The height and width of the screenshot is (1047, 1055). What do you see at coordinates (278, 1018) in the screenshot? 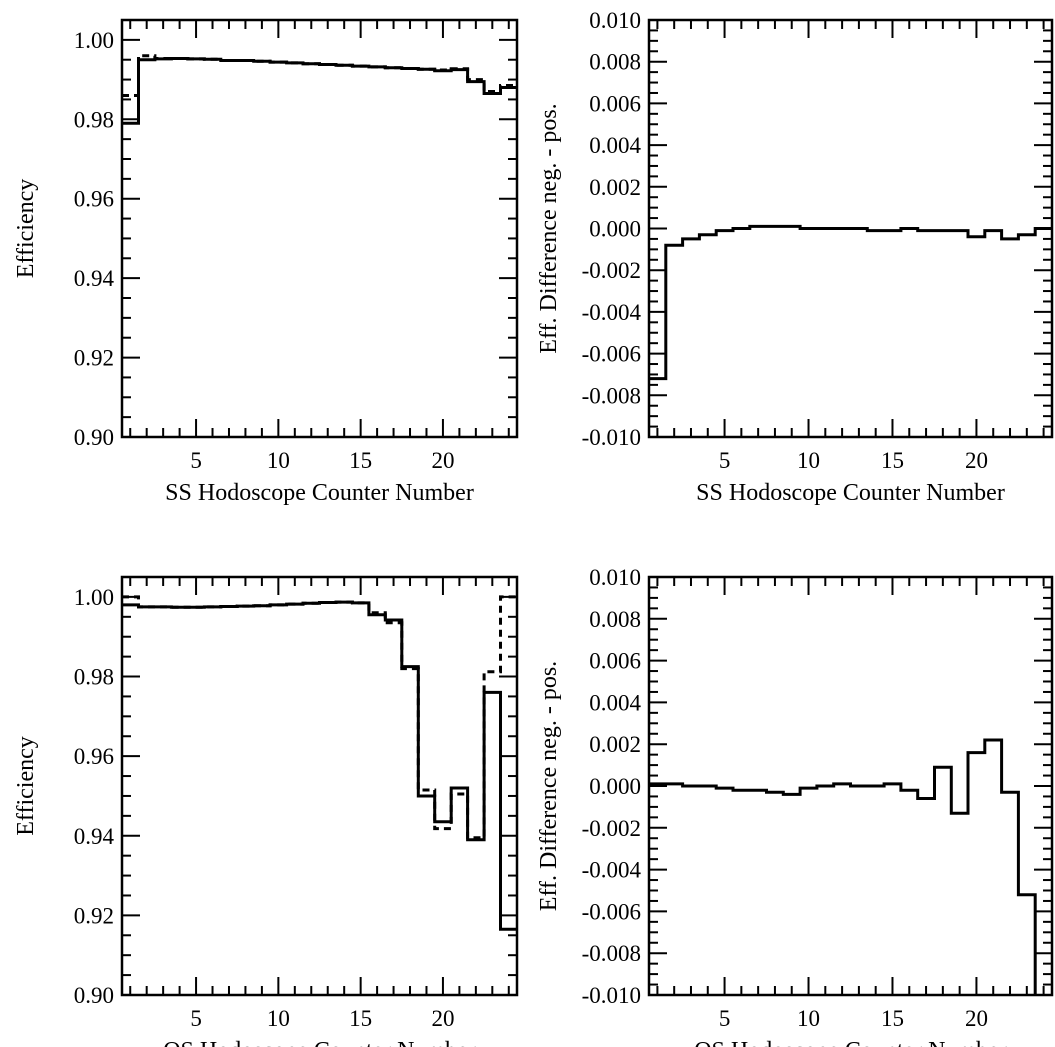
I see `os-efficiency-x-tick-label: 10` at bounding box center [278, 1018].